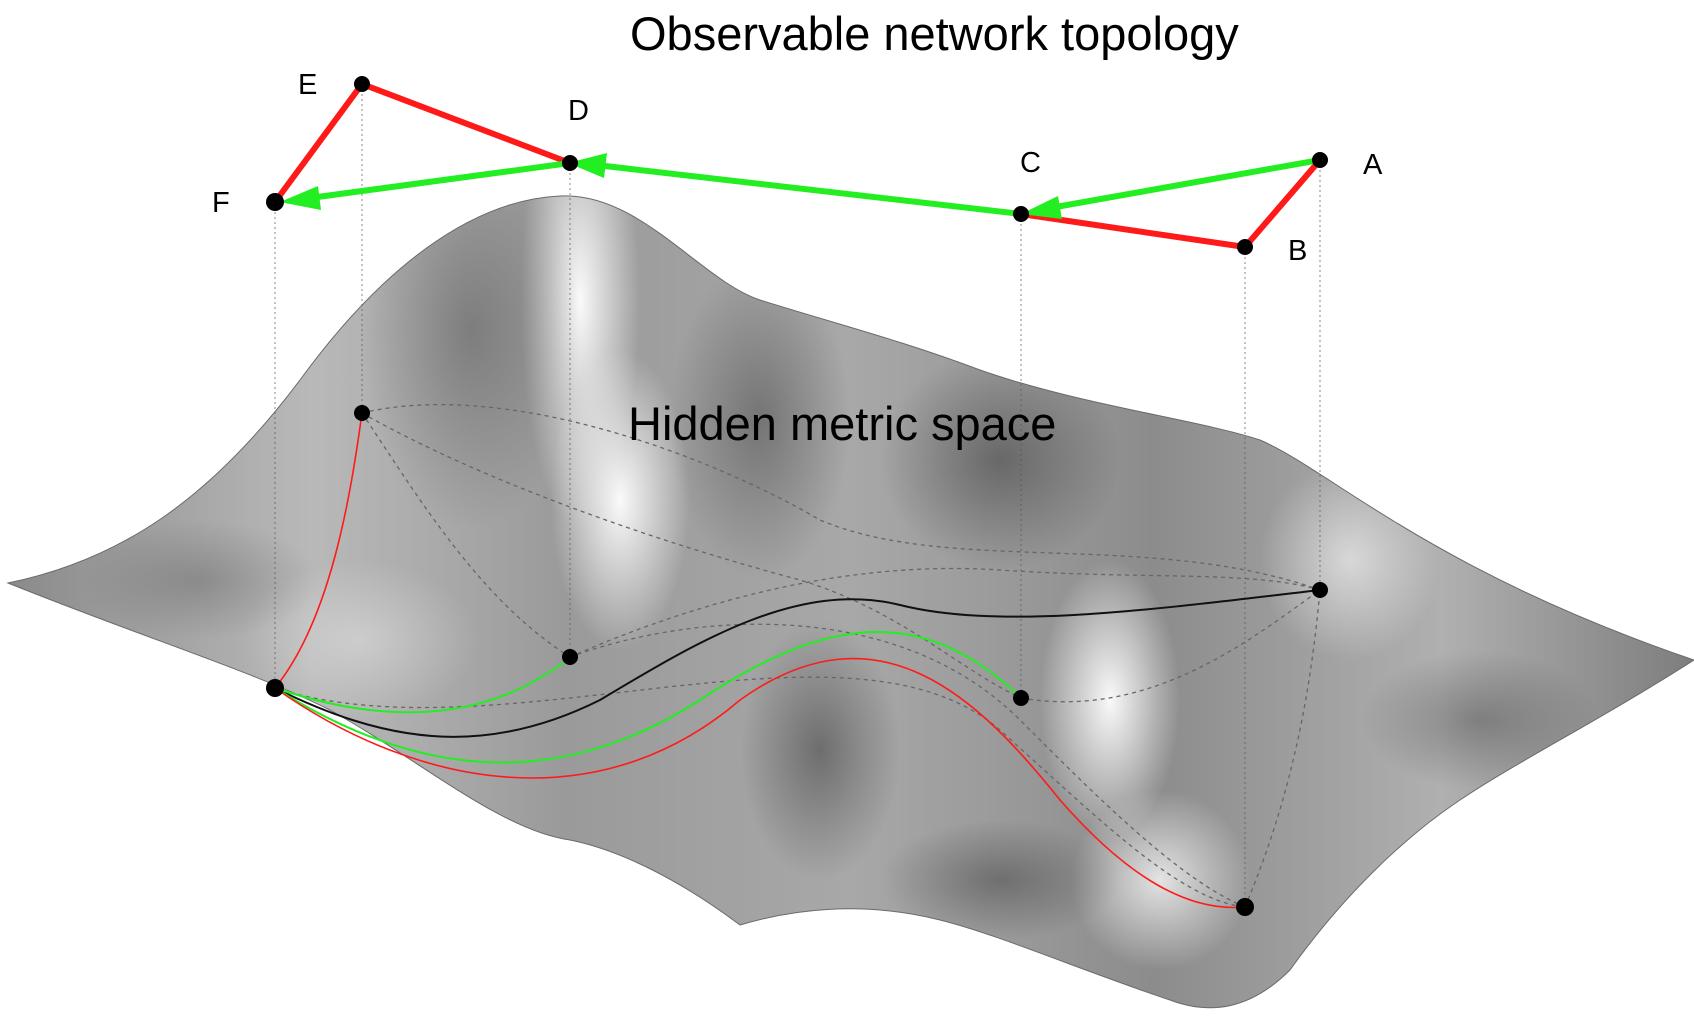  What do you see at coordinates (1373, 165) in the screenshot?
I see `node-label-A: A` at bounding box center [1373, 165].